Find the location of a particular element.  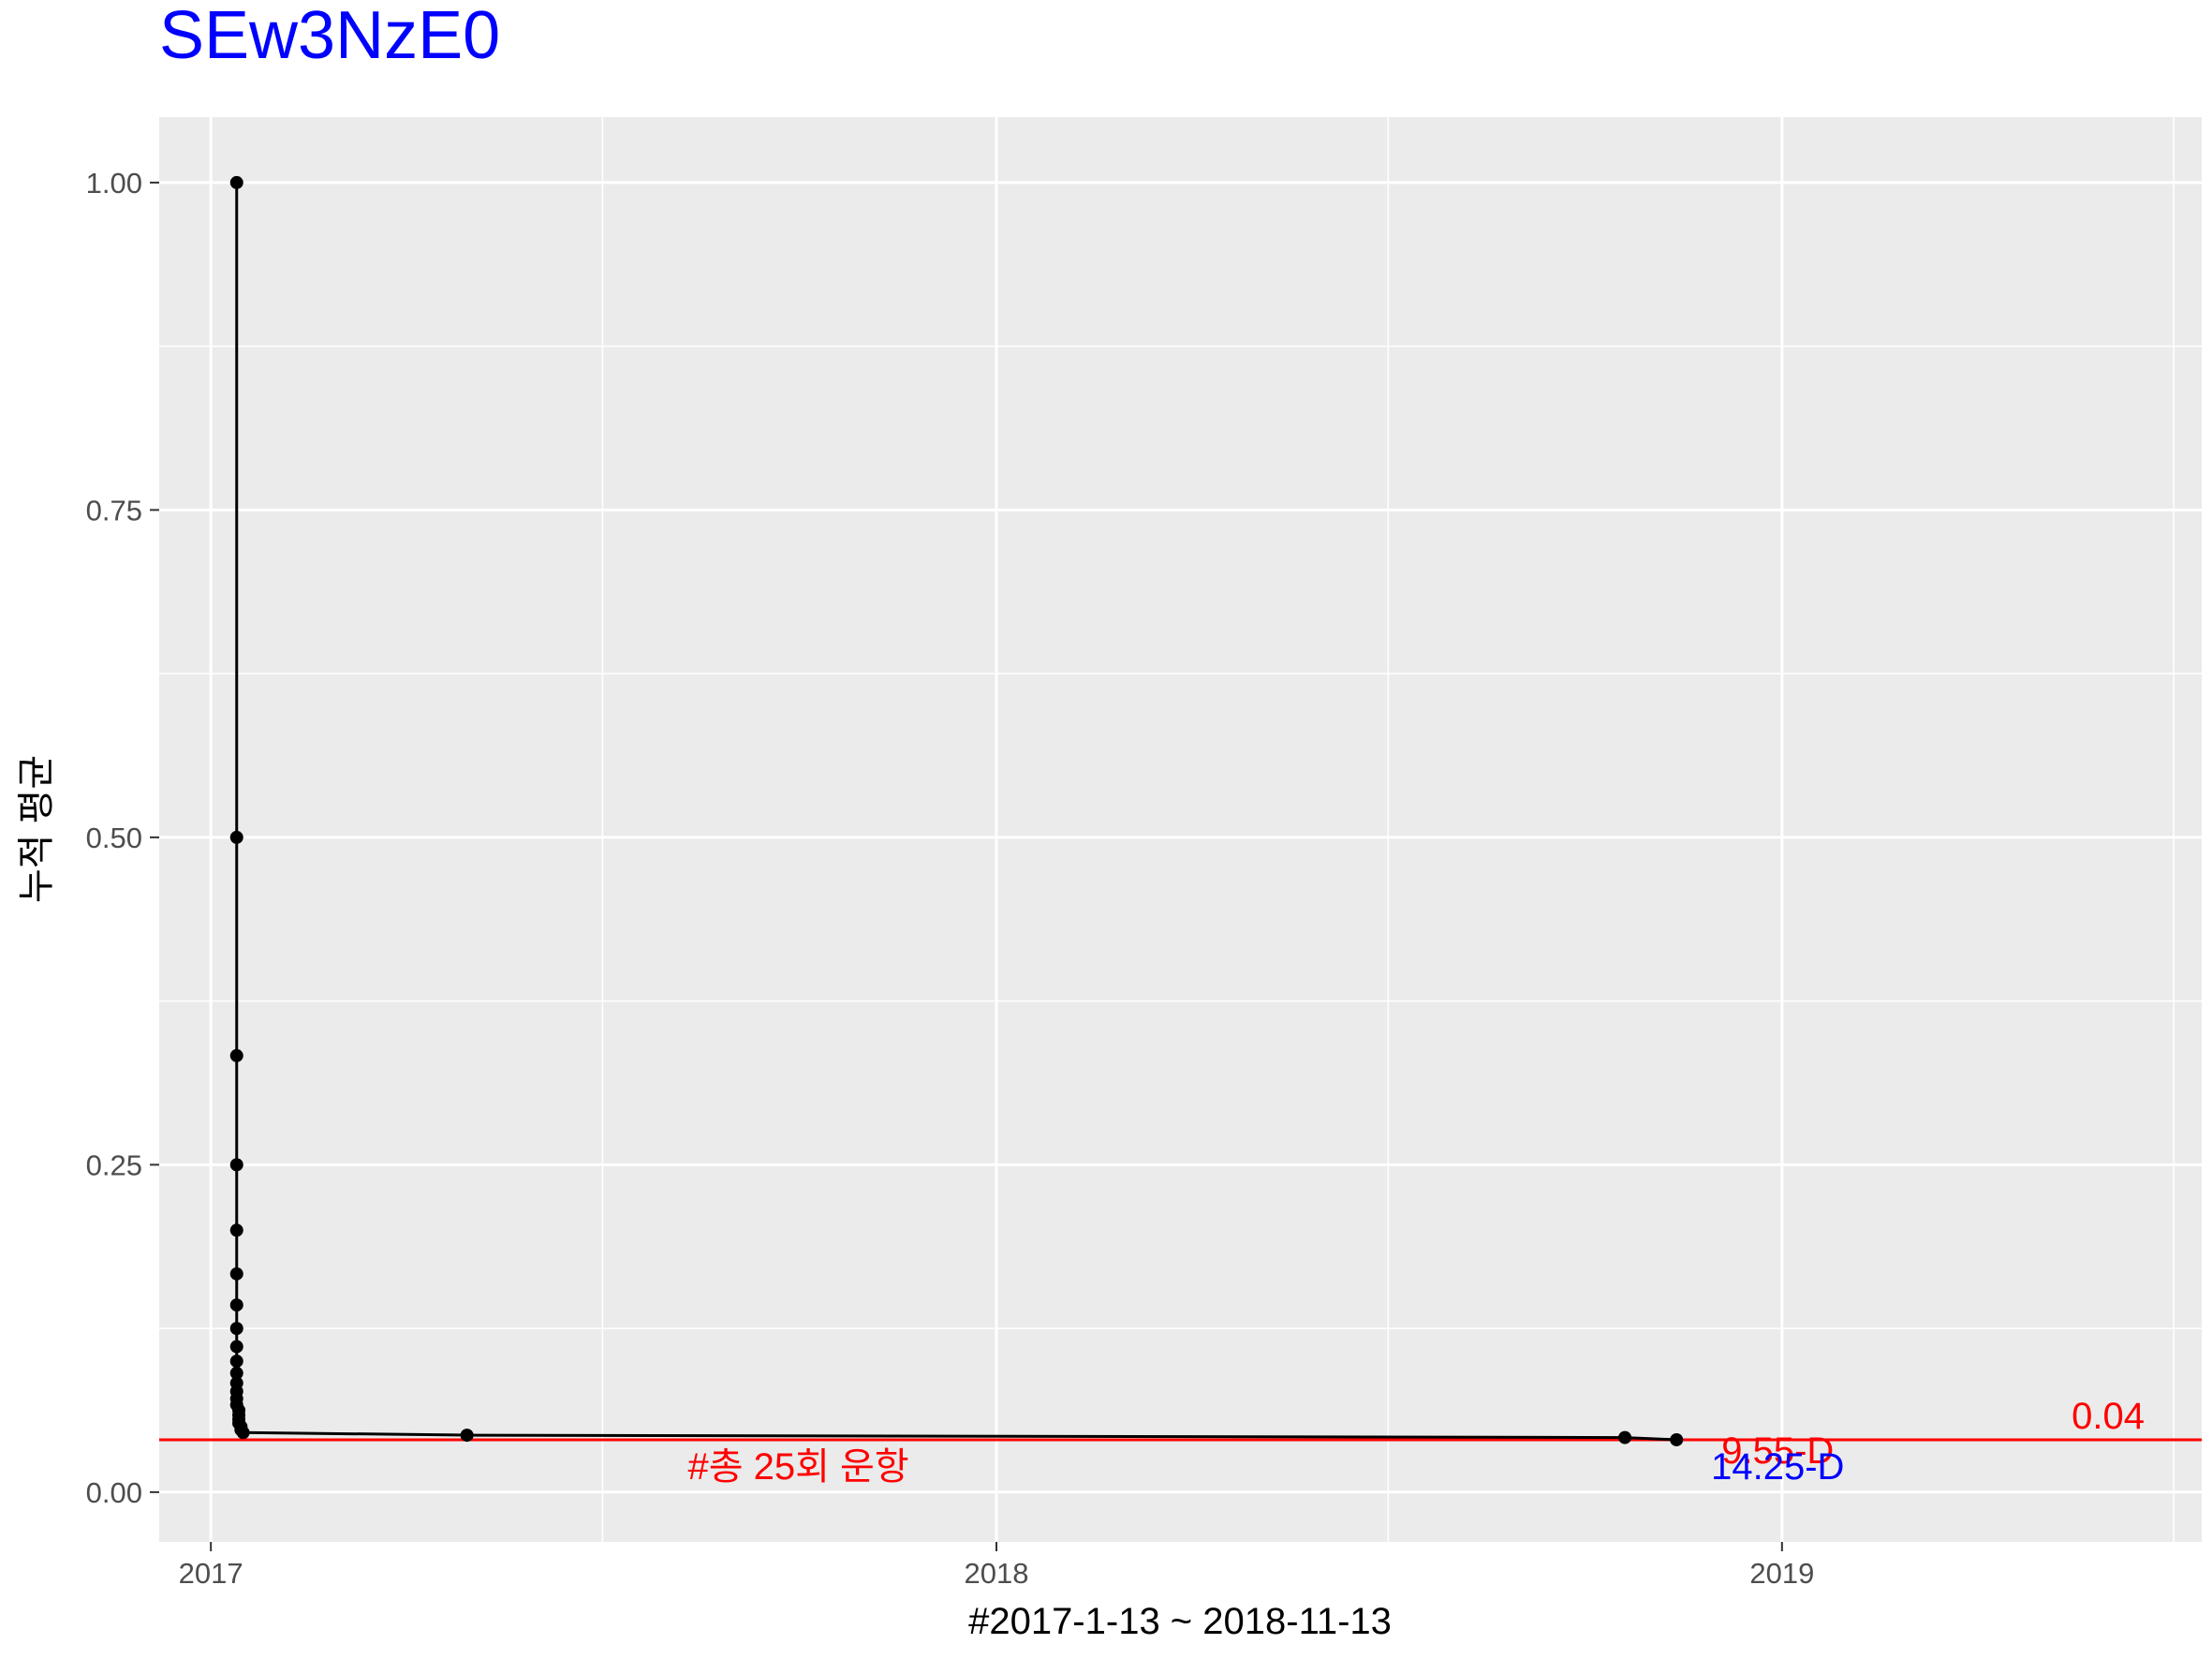

annotation-label: 9.55-D is located at coordinates (1777, 1451).